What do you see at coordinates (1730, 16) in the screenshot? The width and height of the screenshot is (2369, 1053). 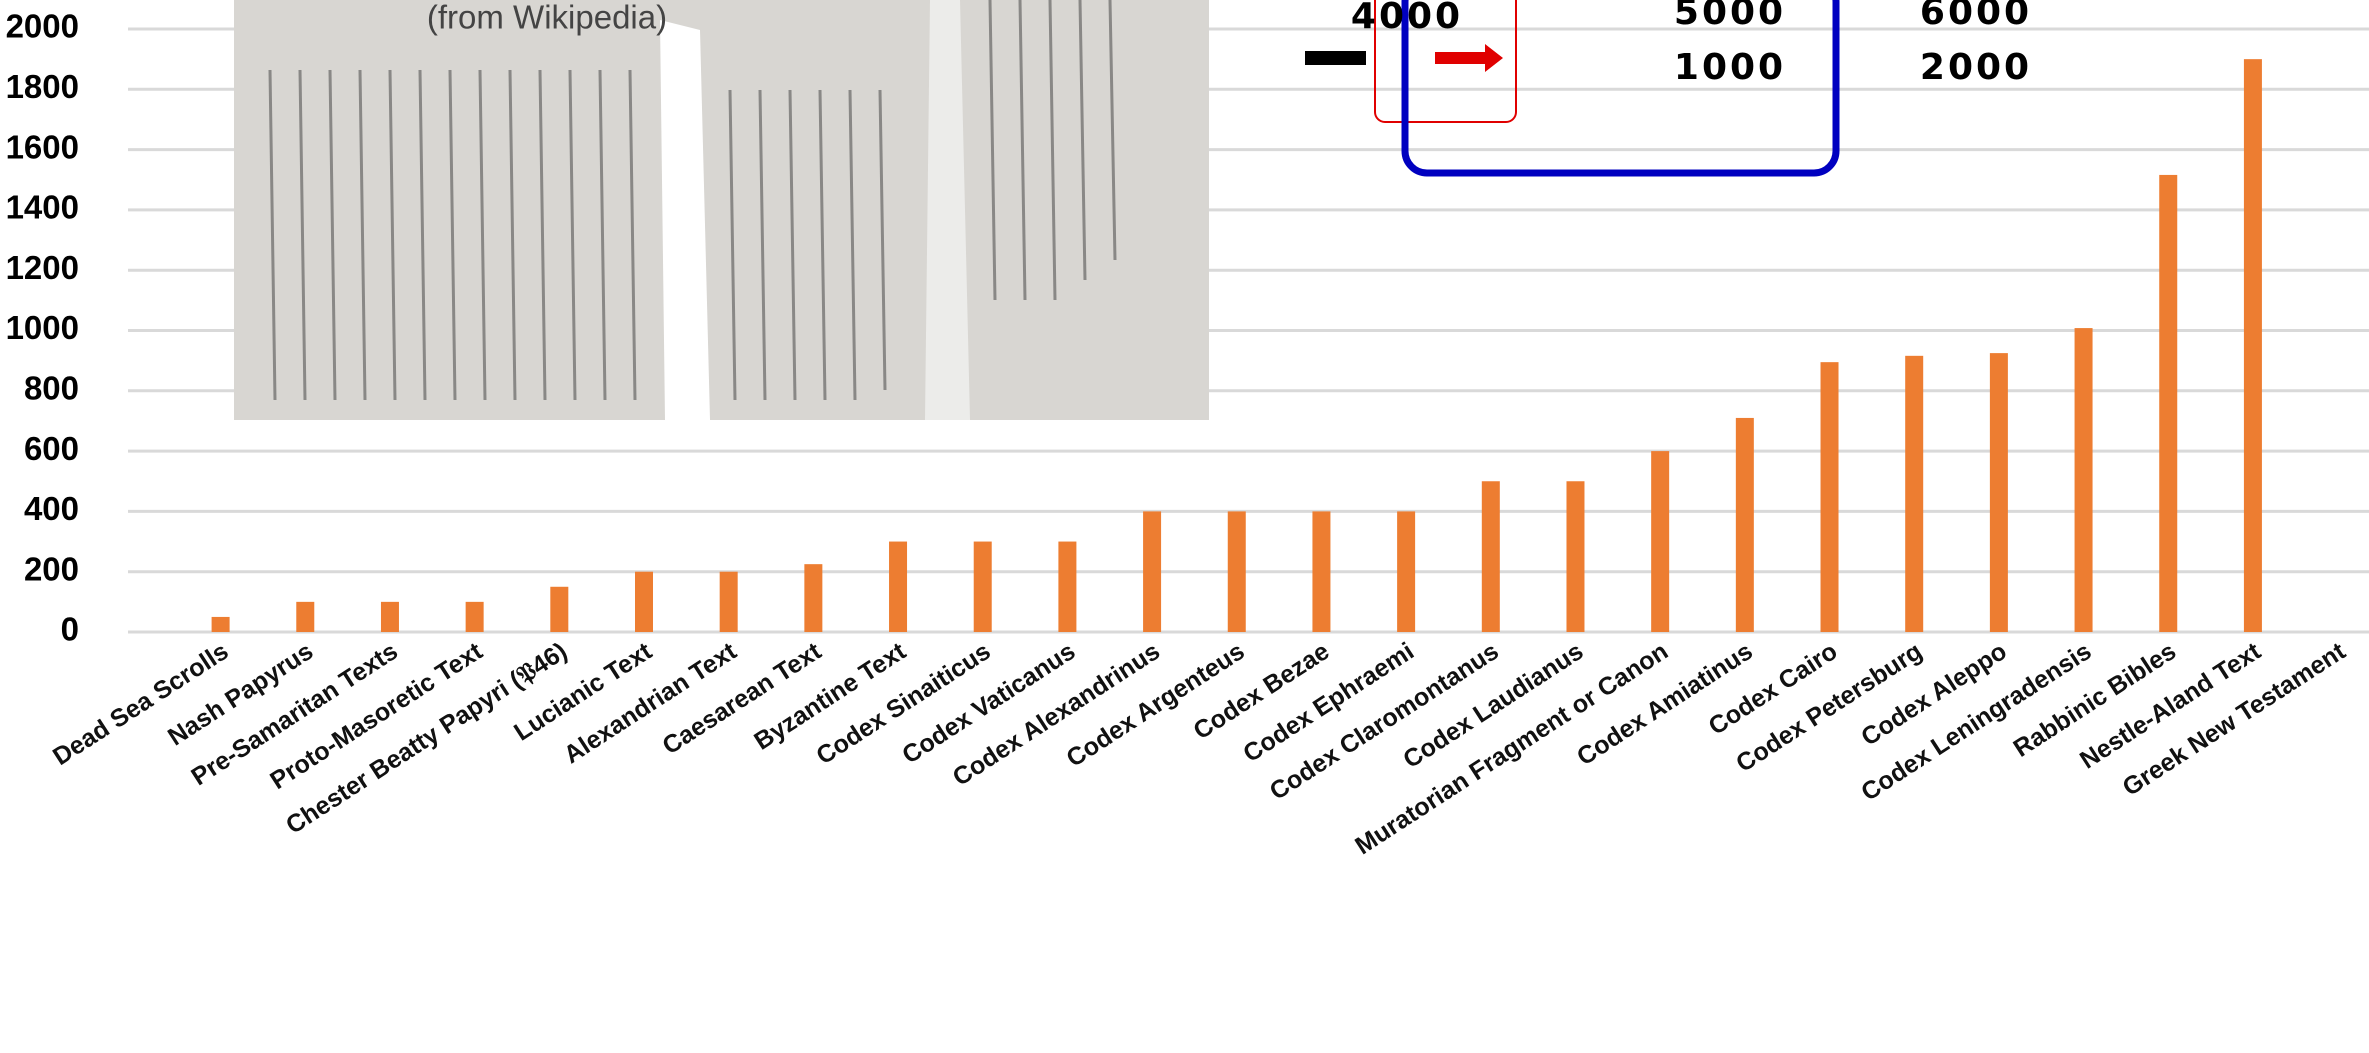 I see `annotation-number: 5000` at bounding box center [1730, 16].